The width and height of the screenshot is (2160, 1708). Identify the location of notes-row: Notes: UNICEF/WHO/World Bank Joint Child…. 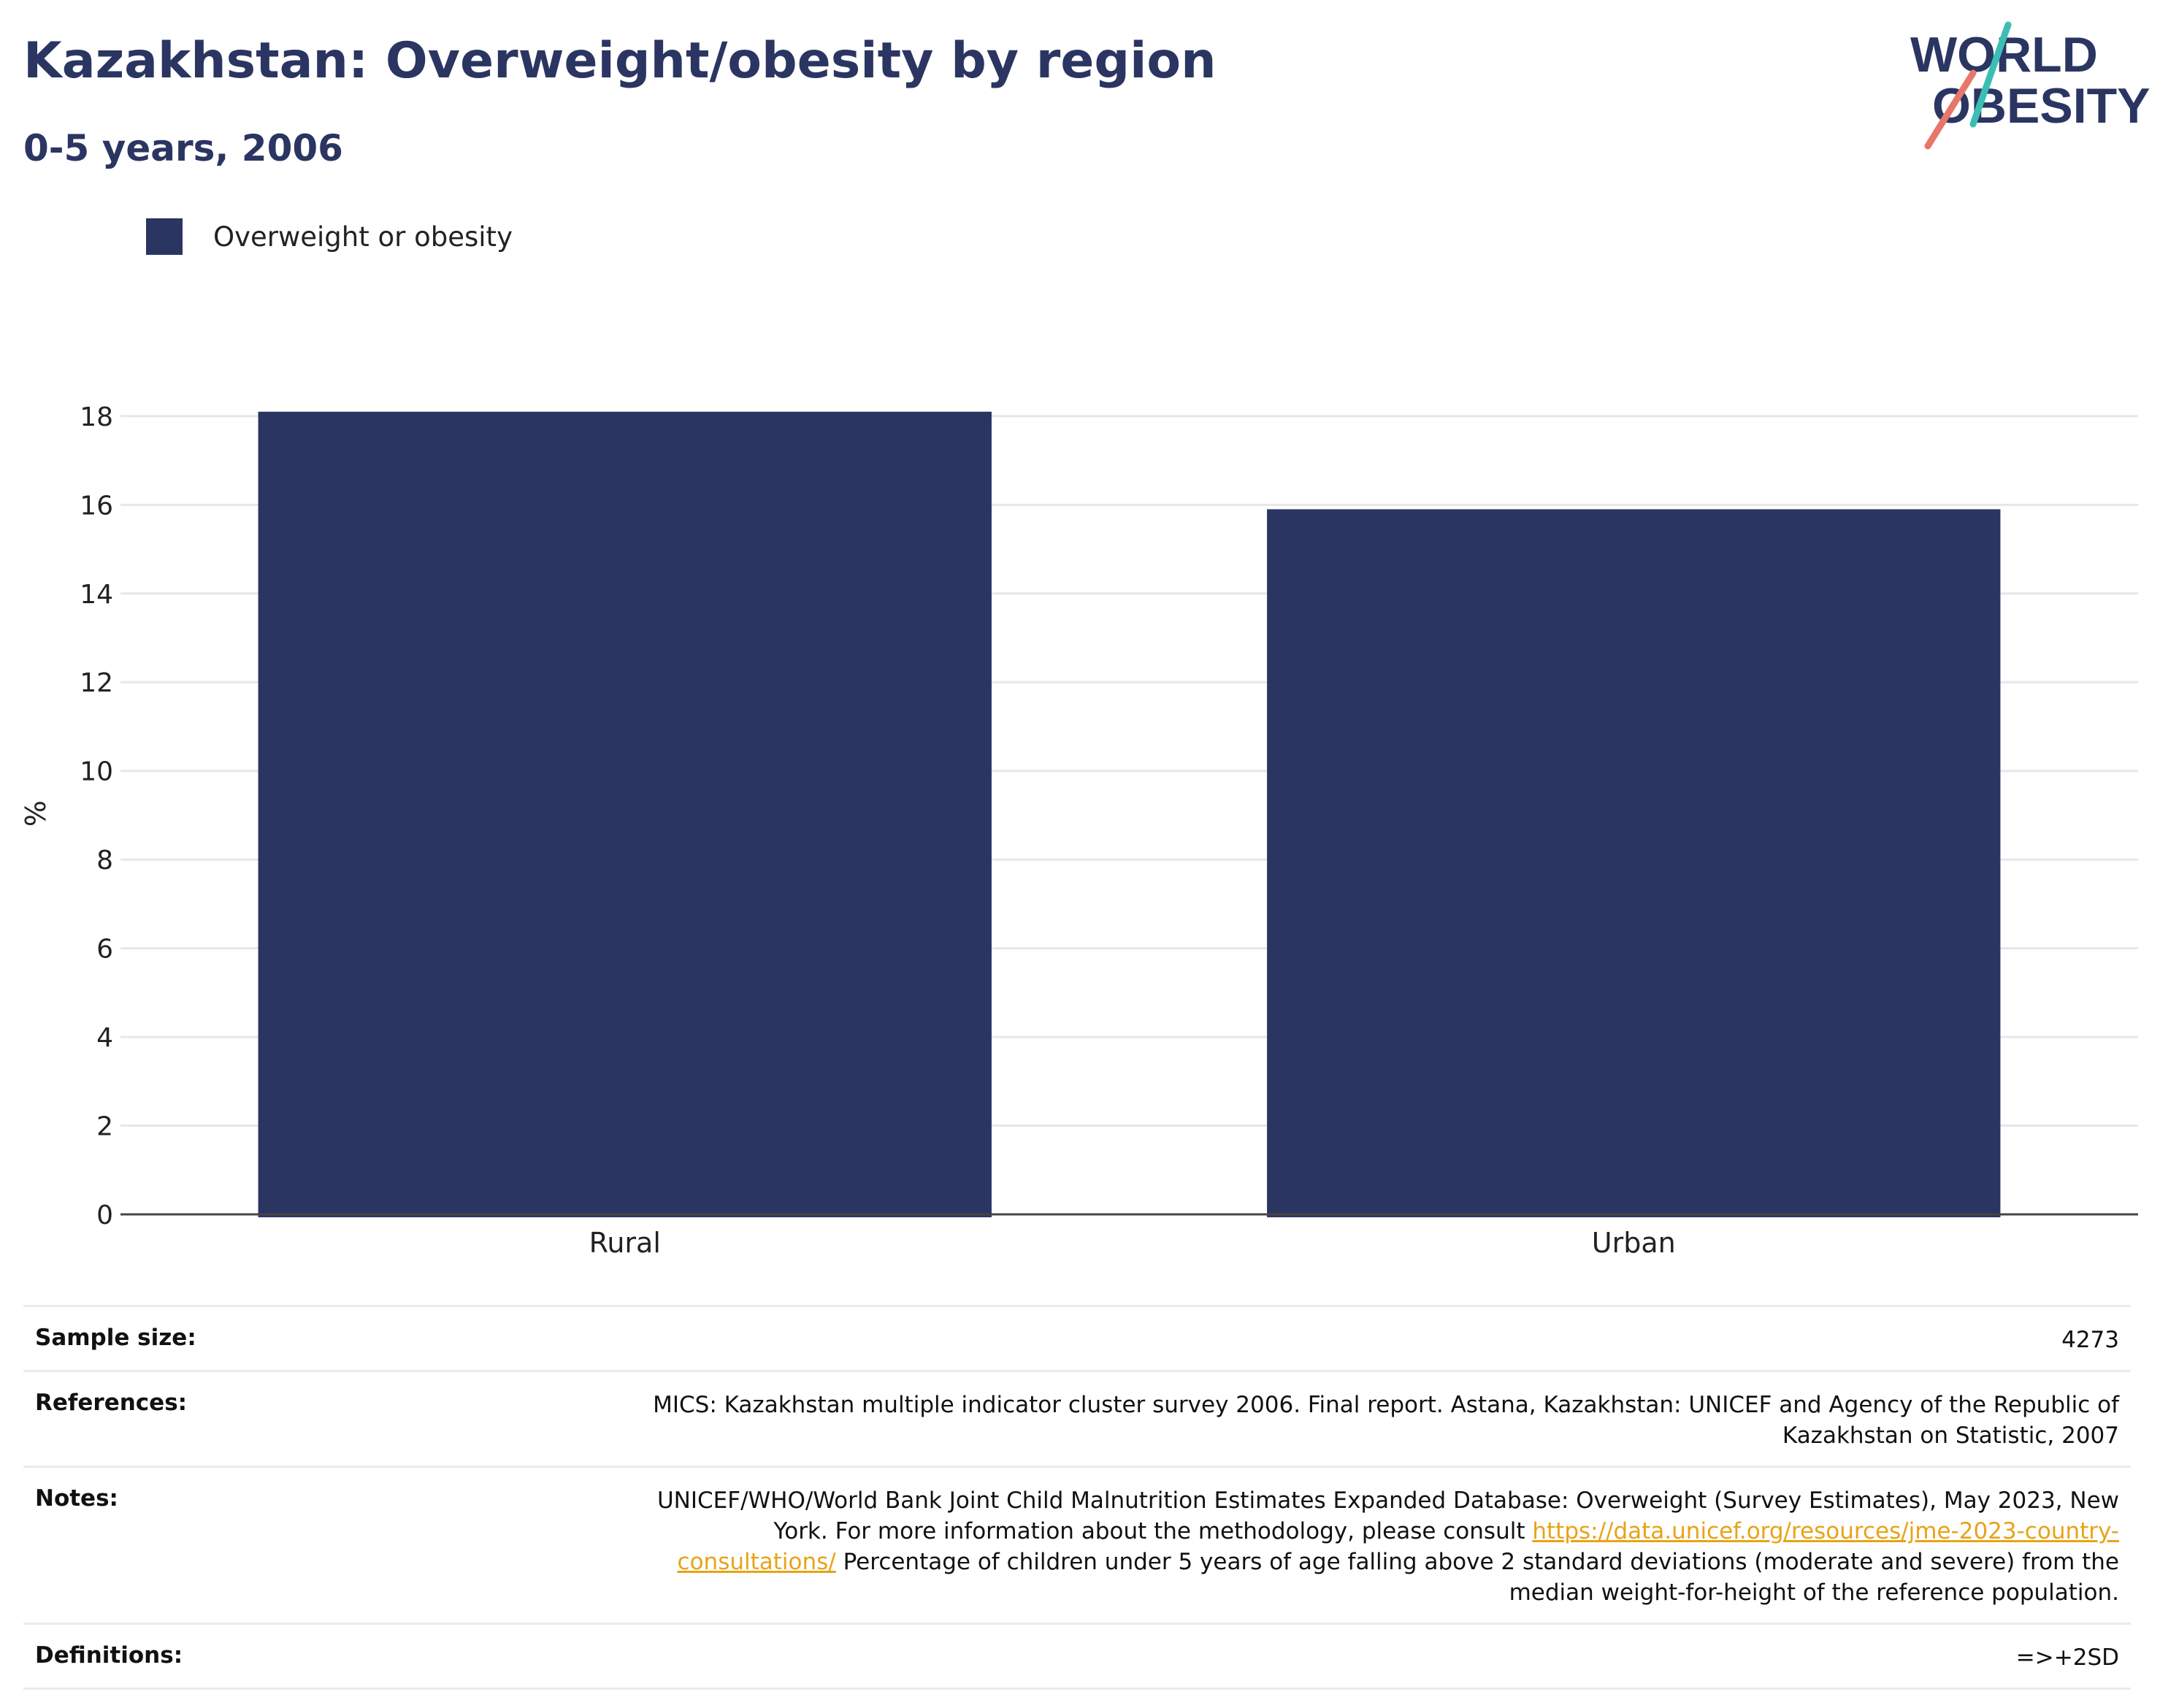
(1077, 1544).